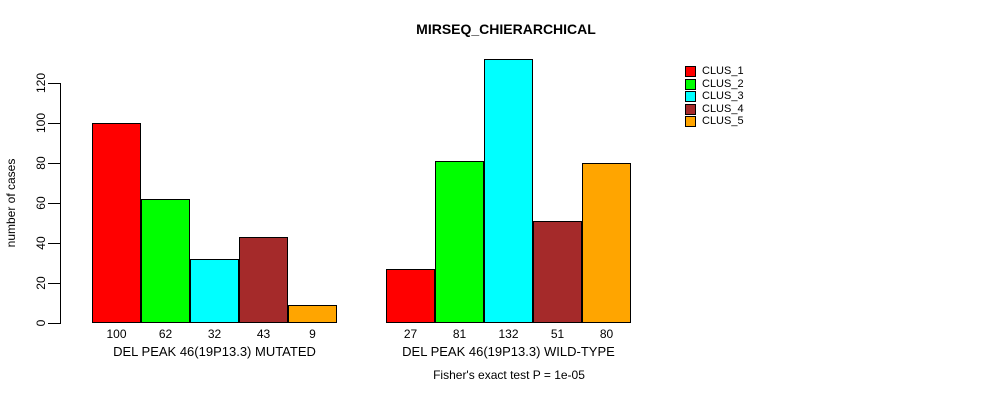 The width and height of the screenshot is (990, 400). I want to click on bar-value-label: 100, so click(116, 334).